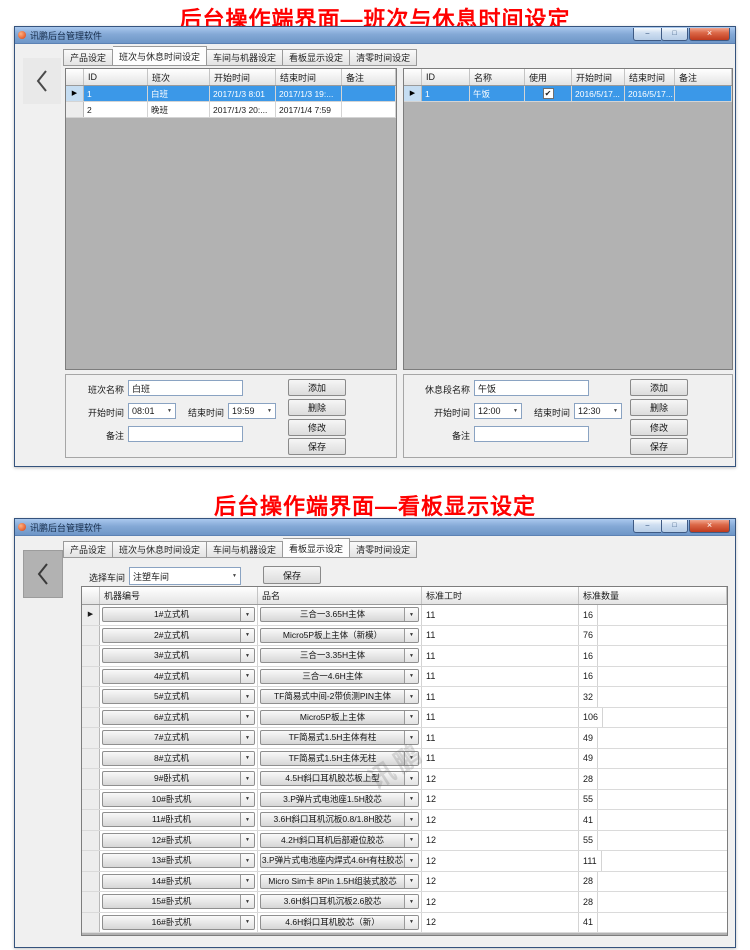  Describe the element at coordinates (339, 615) in the screenshot. I see `product-combo: 三合一3.65H主体 ▼` at that location.